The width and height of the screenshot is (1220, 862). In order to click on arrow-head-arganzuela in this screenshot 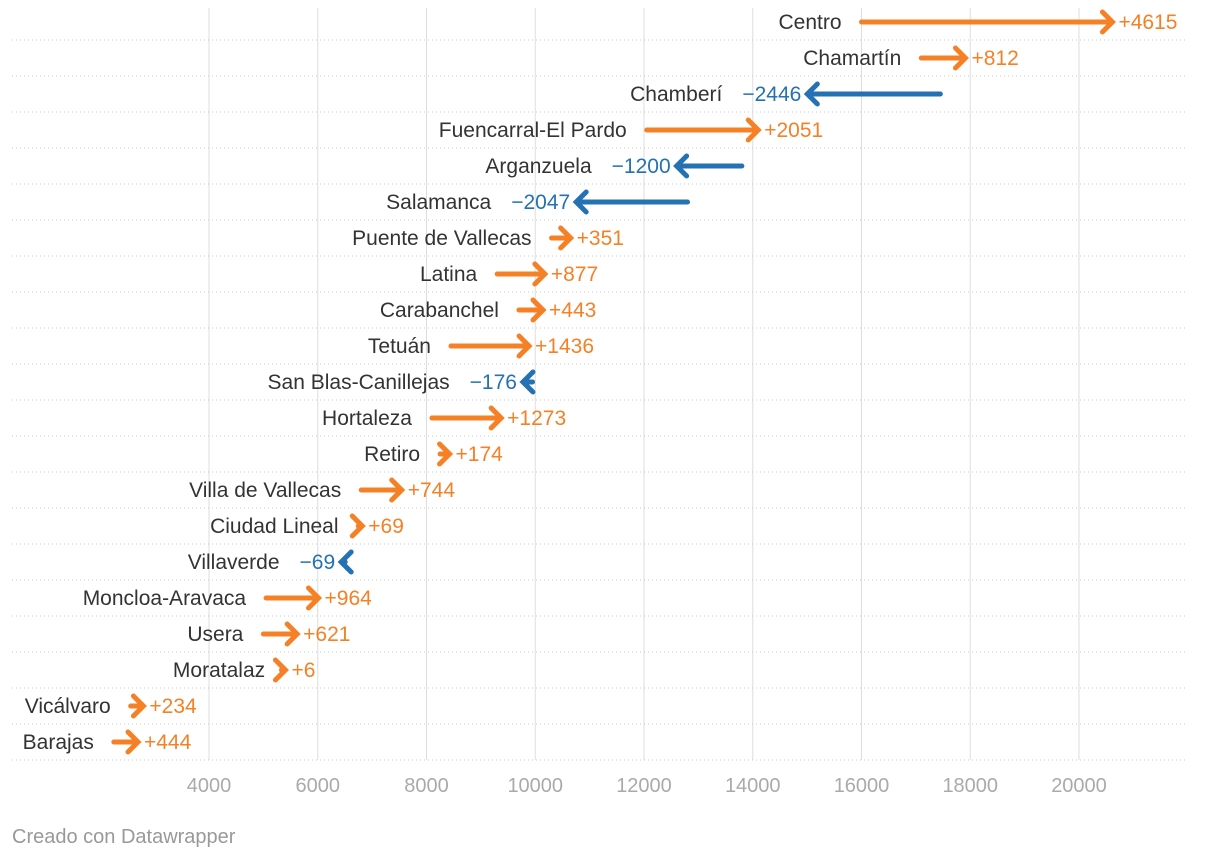, I will do `click(681, 166)`.